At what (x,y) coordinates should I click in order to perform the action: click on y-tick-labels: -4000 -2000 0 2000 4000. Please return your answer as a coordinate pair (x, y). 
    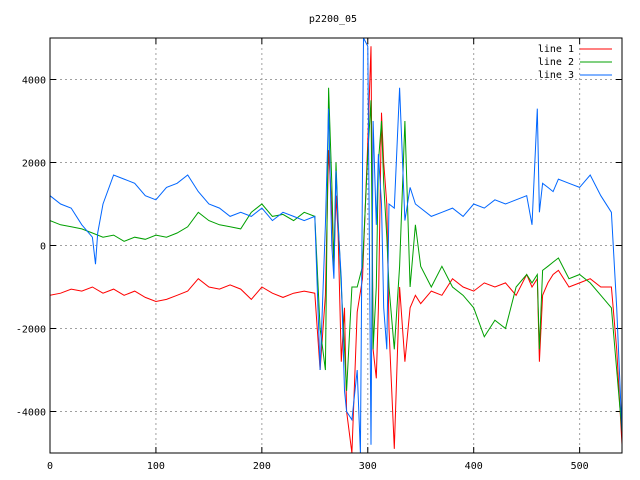
    Looking at the image, I should click on (31, 247).